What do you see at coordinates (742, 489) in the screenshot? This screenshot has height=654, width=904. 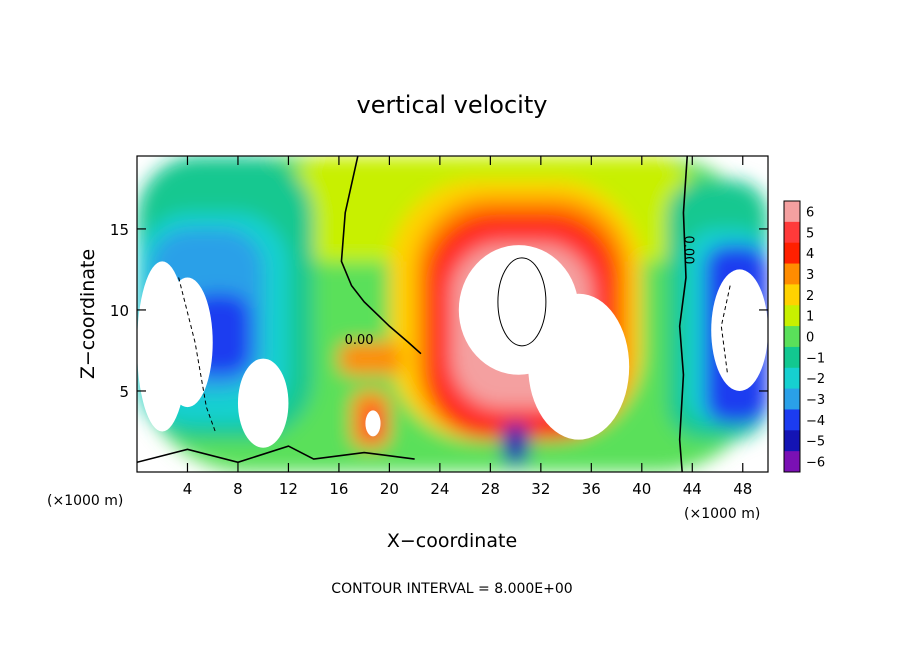 I see `x-tick-label: 48` at bounding box center [742, 489].